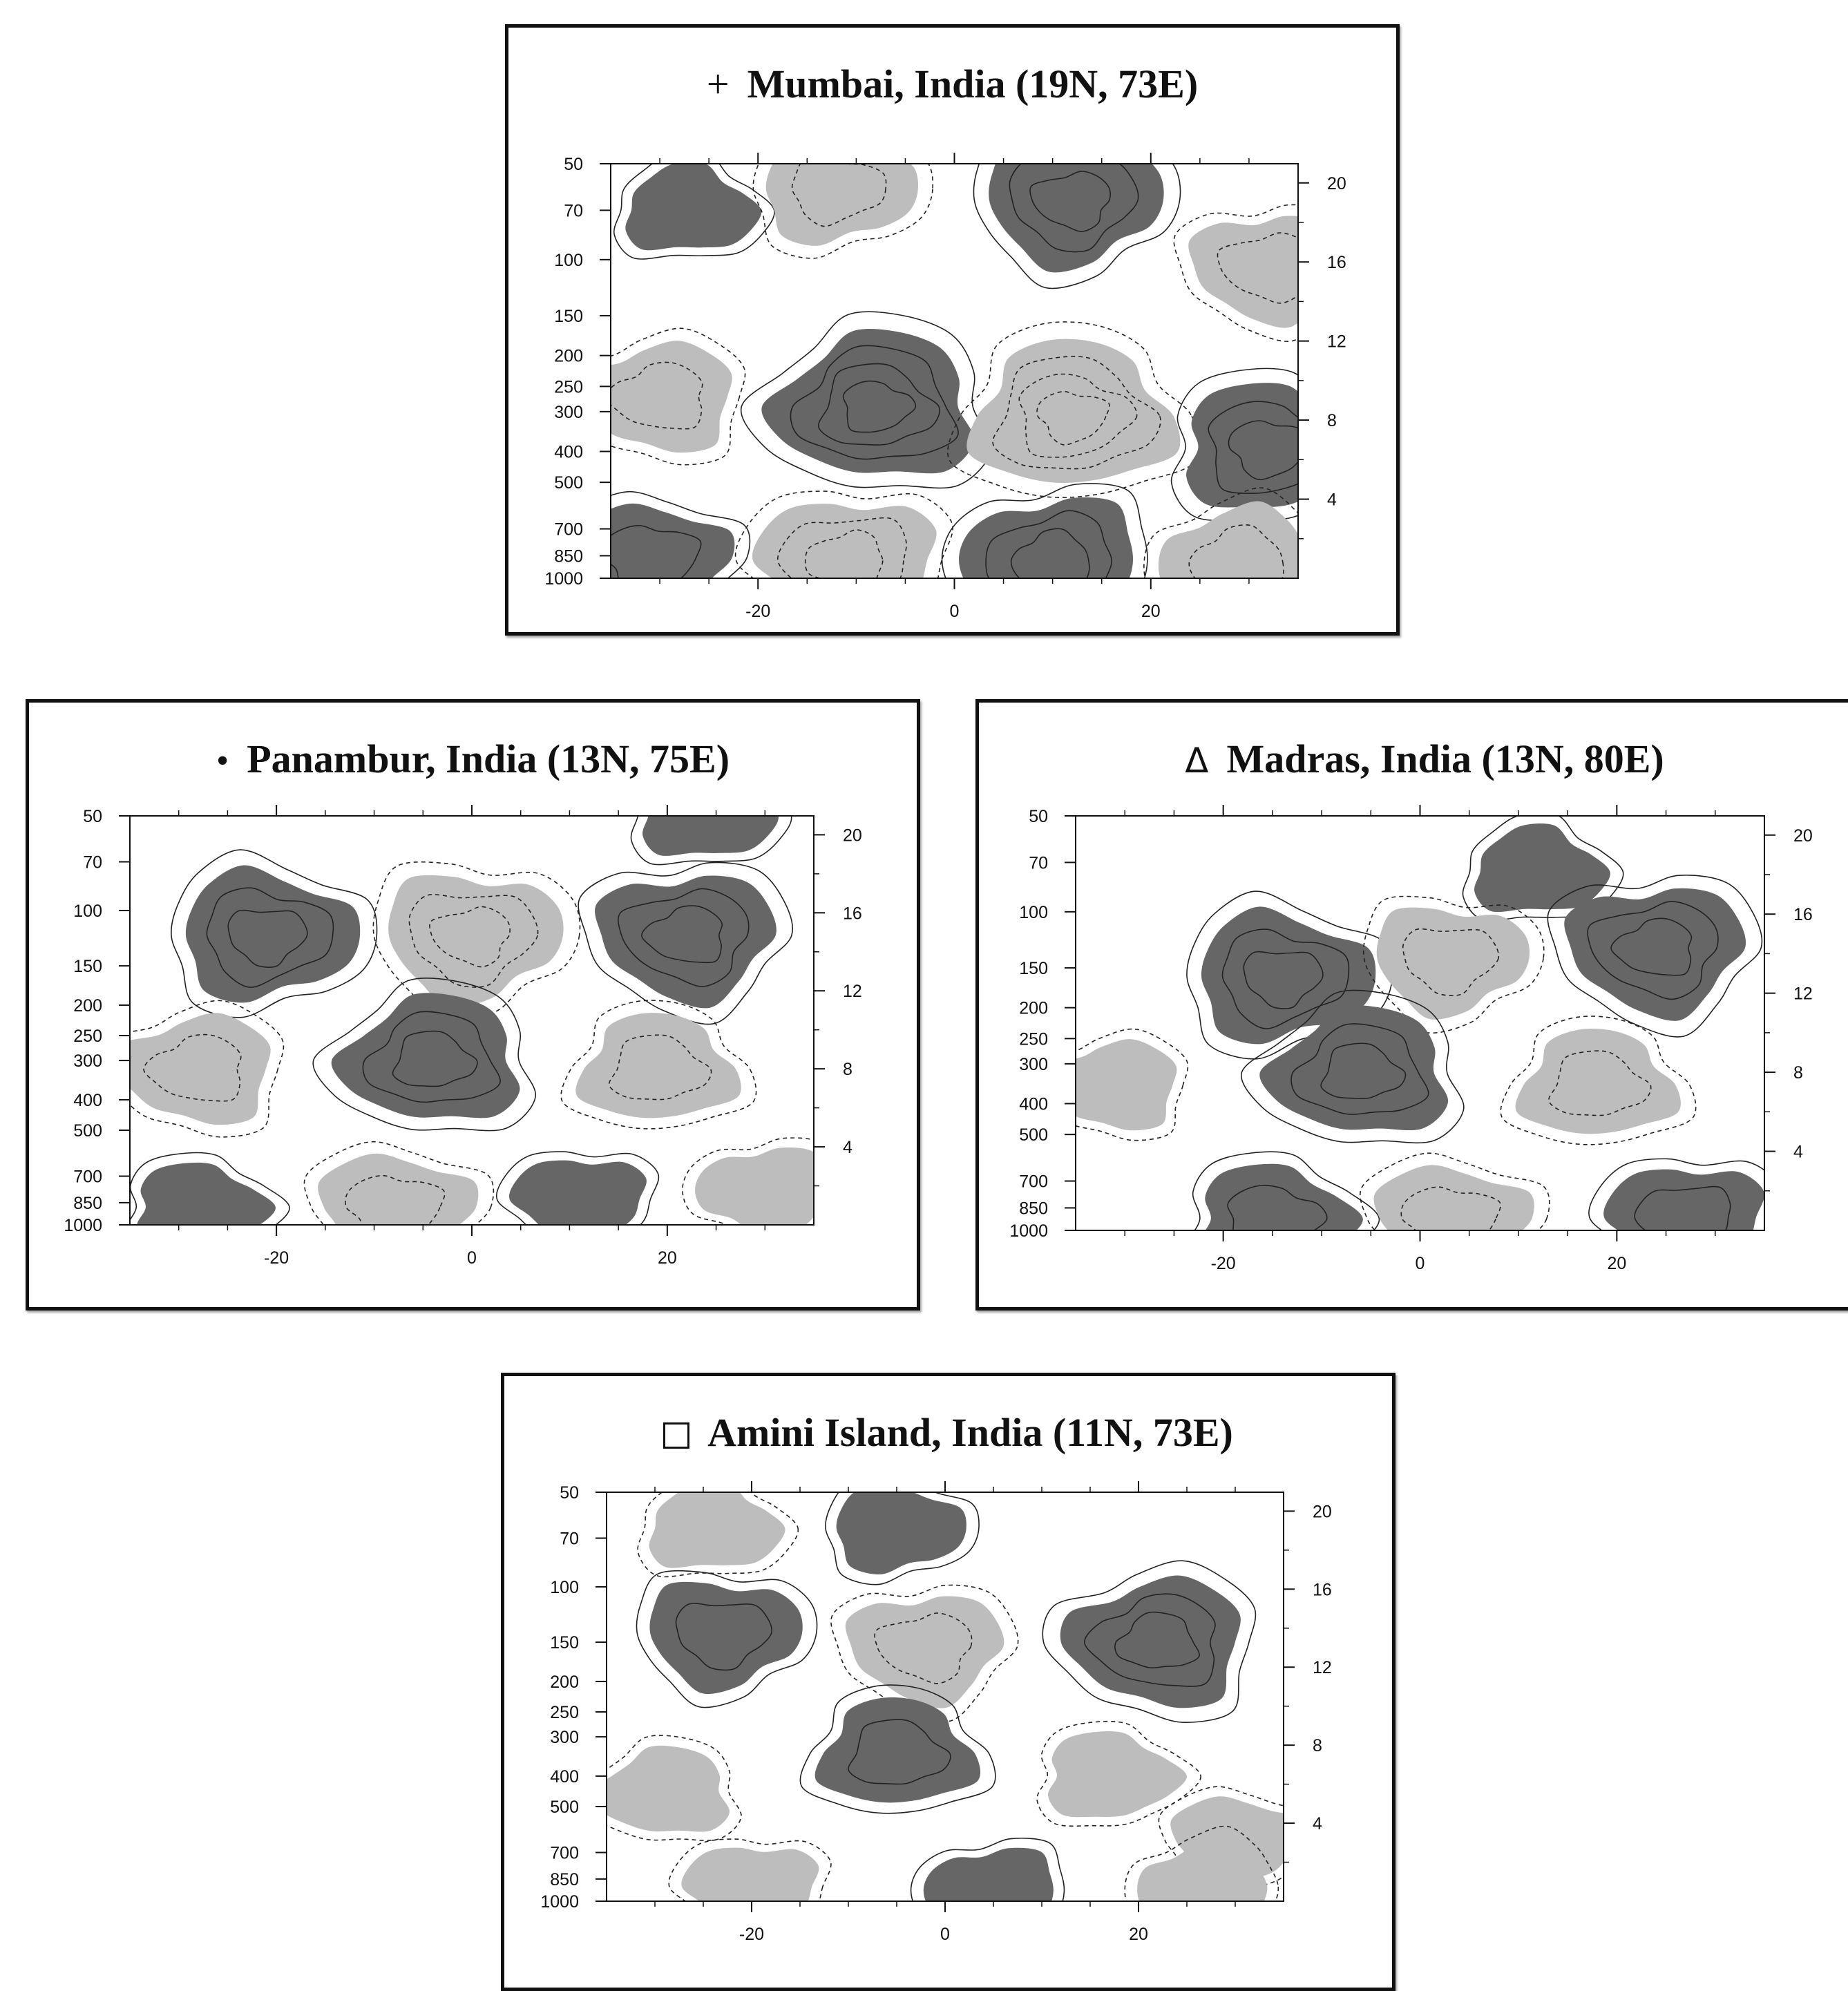 This screenshot has width=1848, height=1991. Describe the element at coordinates (87, 1131) in the screenshot. I see `y-tick-label: 500` at that location.